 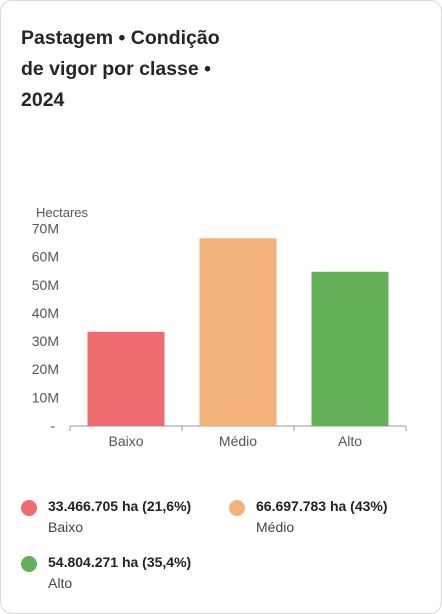 I want to click on x-axis-tick-marks, so click(x=238, y=428).